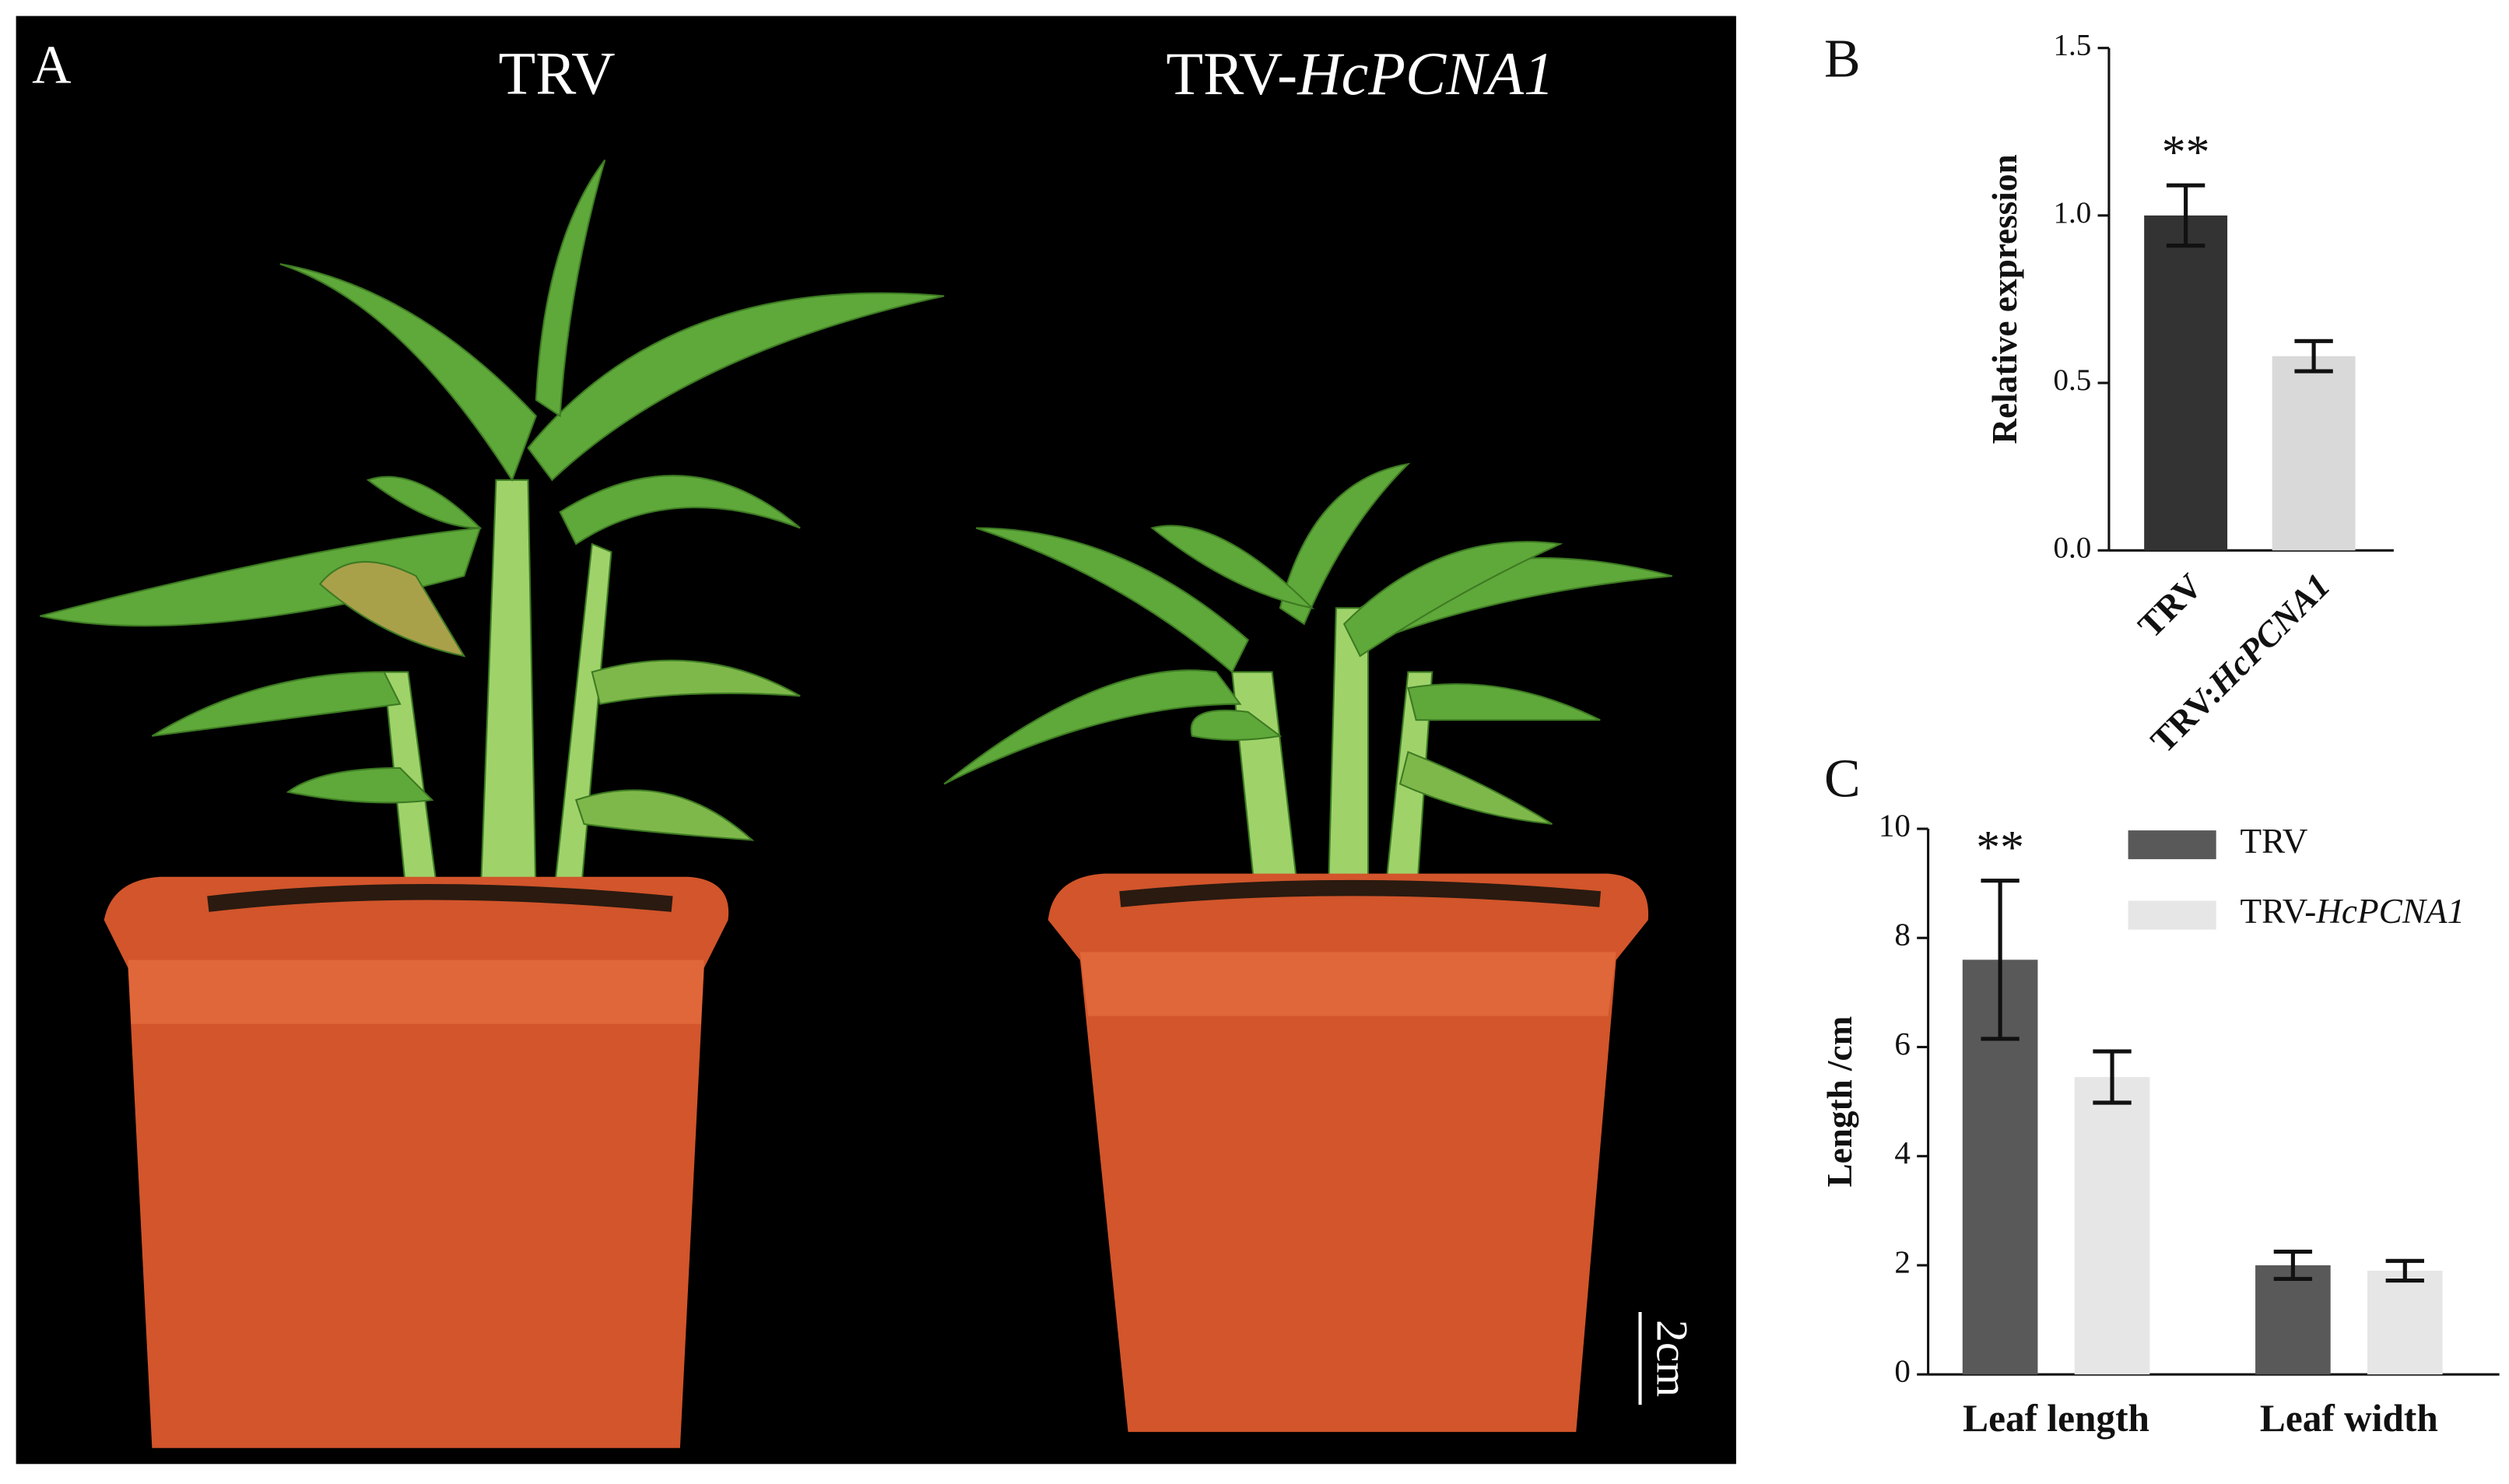 The width and height of the screenshot is (2509, 1484). I want to click on panel-label: B, so click(1842, 59).